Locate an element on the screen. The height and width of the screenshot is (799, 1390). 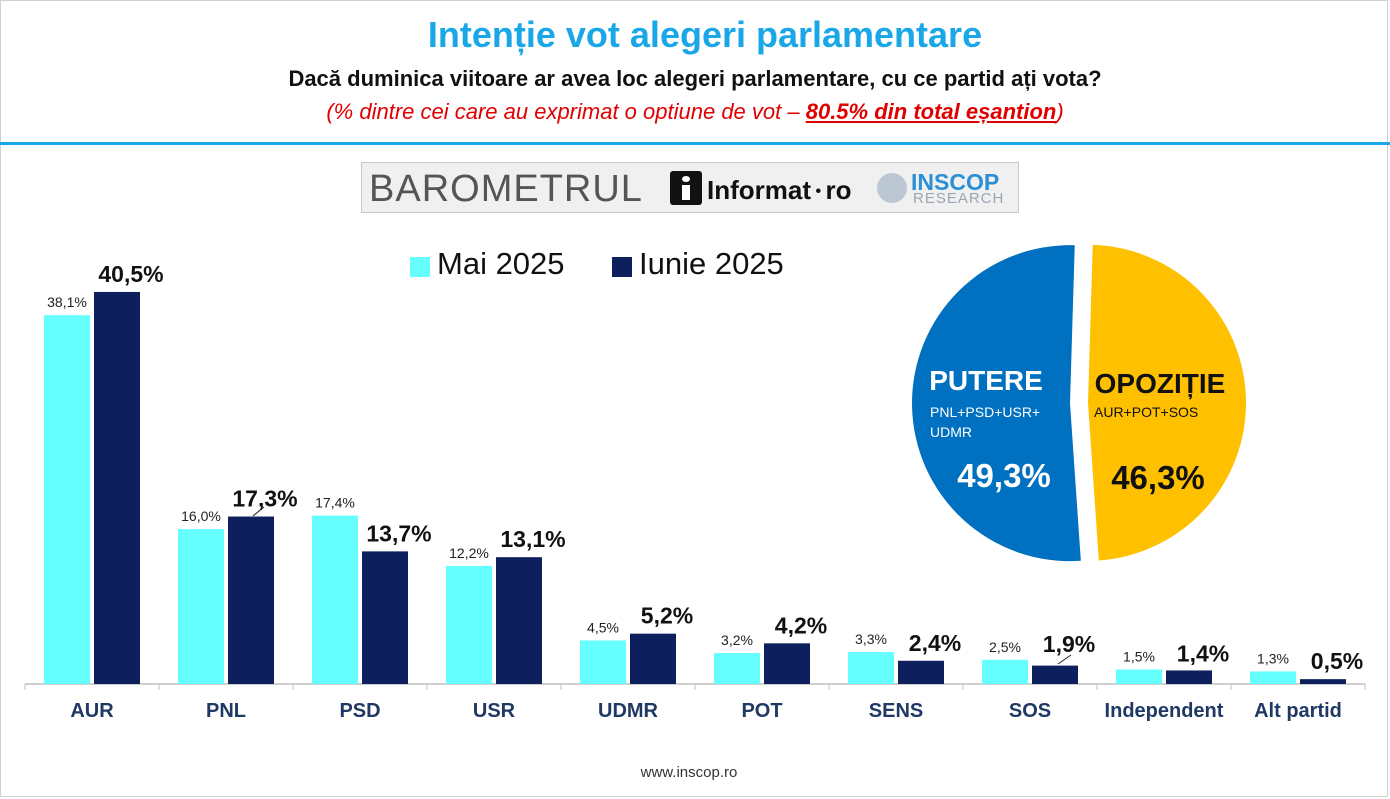
x-axis-tick-label: Independent is located at coordinates (1164, 711).